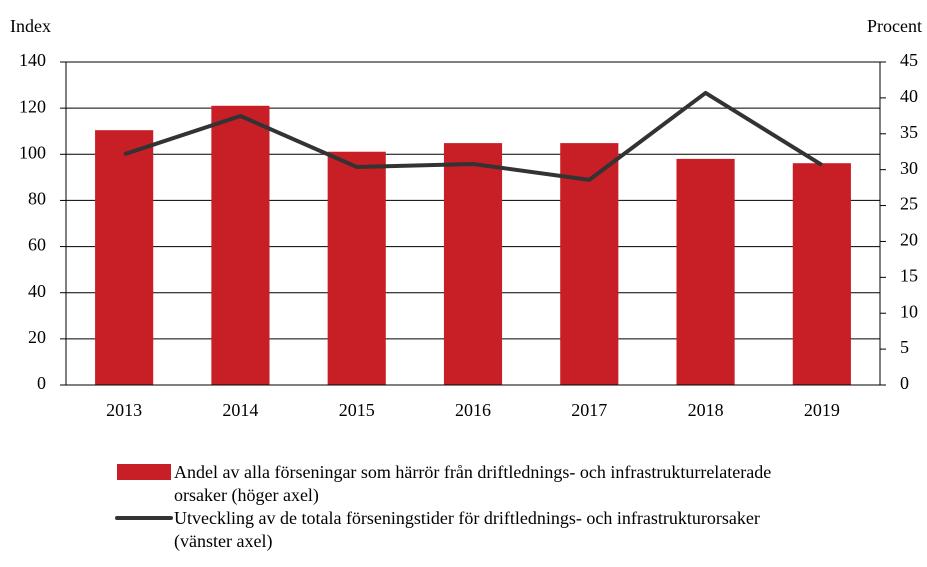 This screenshot has height=567, width=927. Describe the element at coordinates (909, 96) in the screenshot. I see `y2-tick-label: 40` at that location.